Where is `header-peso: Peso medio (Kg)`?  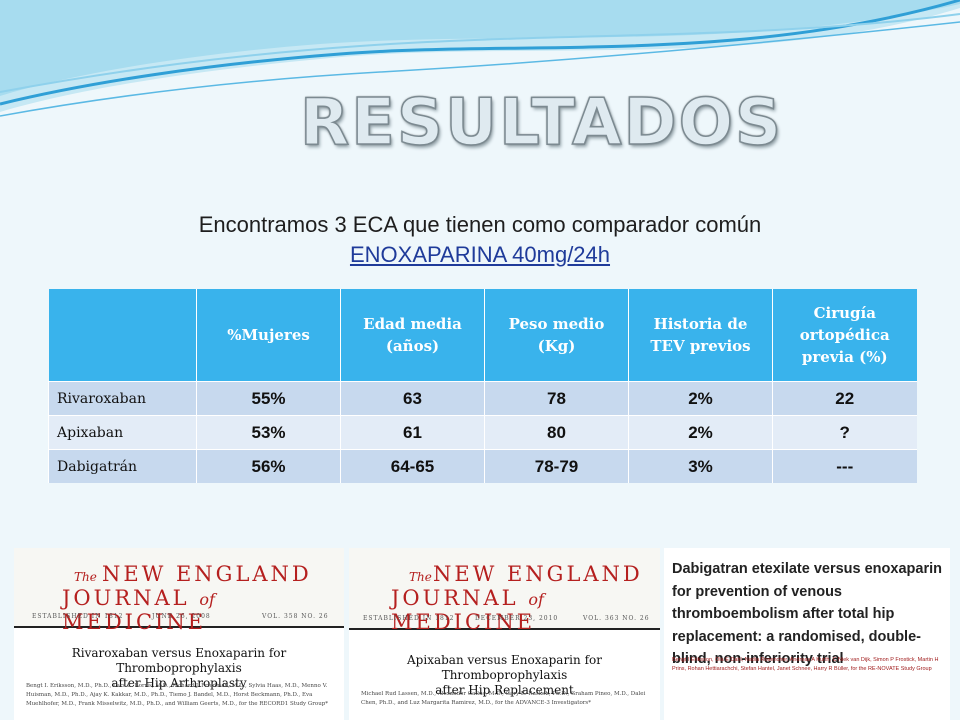
header-peso: Peso medio (Kg) is located at coordinates (556, 335).